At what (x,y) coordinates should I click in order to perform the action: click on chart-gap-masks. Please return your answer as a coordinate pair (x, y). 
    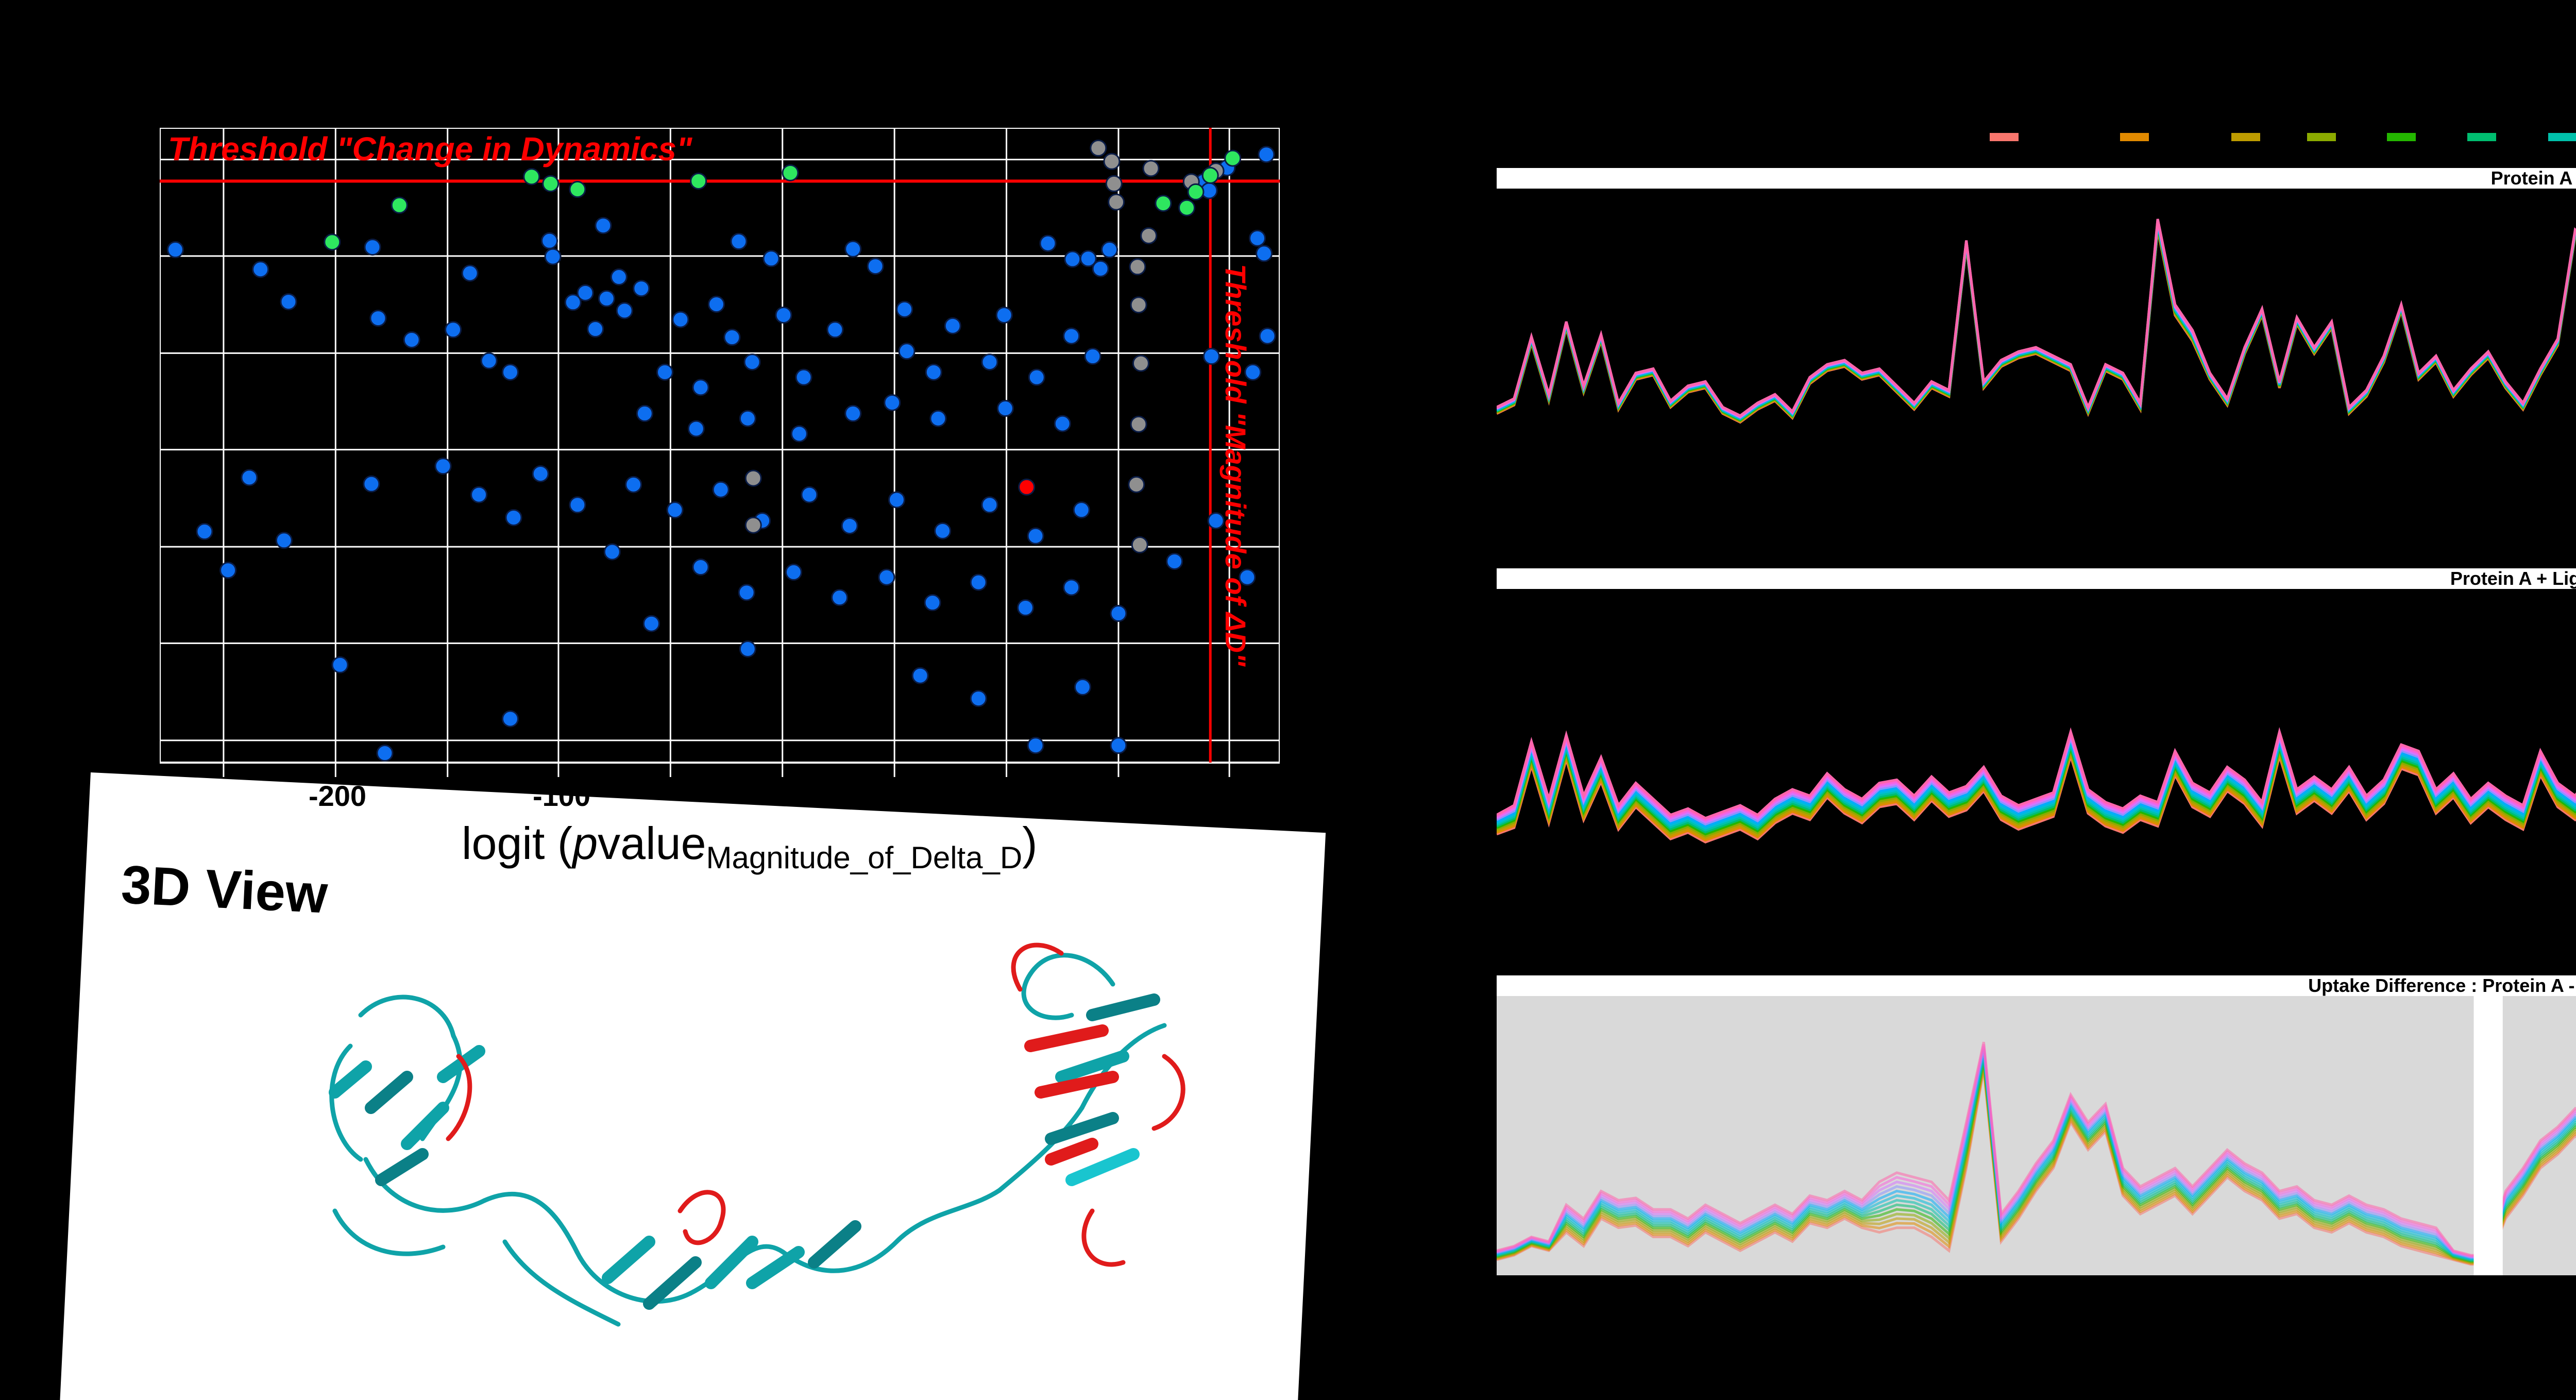
    Looking at the image, I should click on (2488, 1135).